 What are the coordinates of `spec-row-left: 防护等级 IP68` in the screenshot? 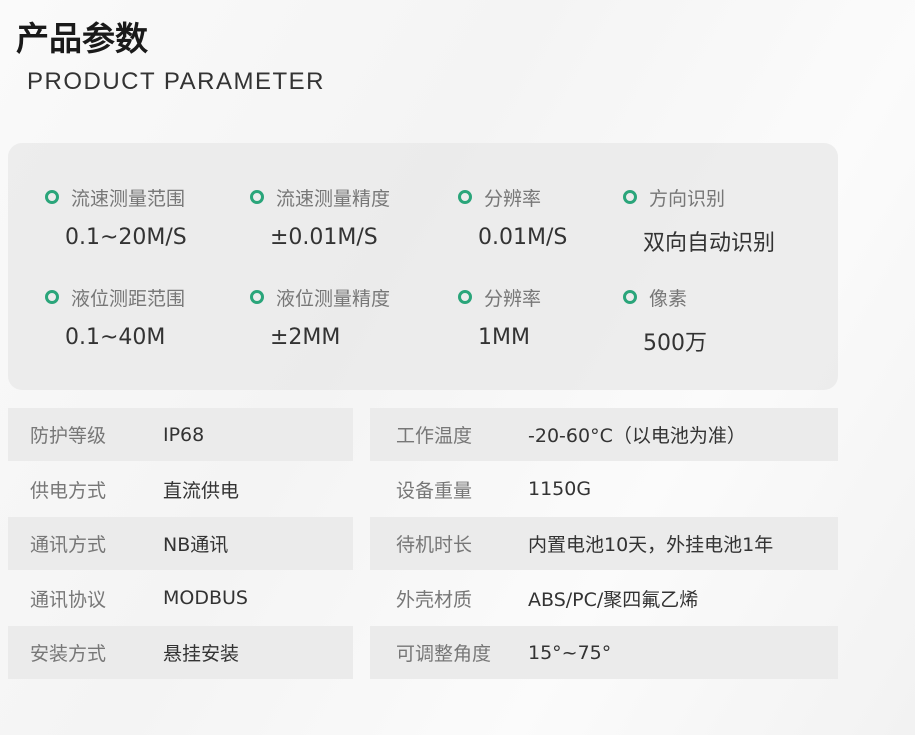 It's located at (180, 434).